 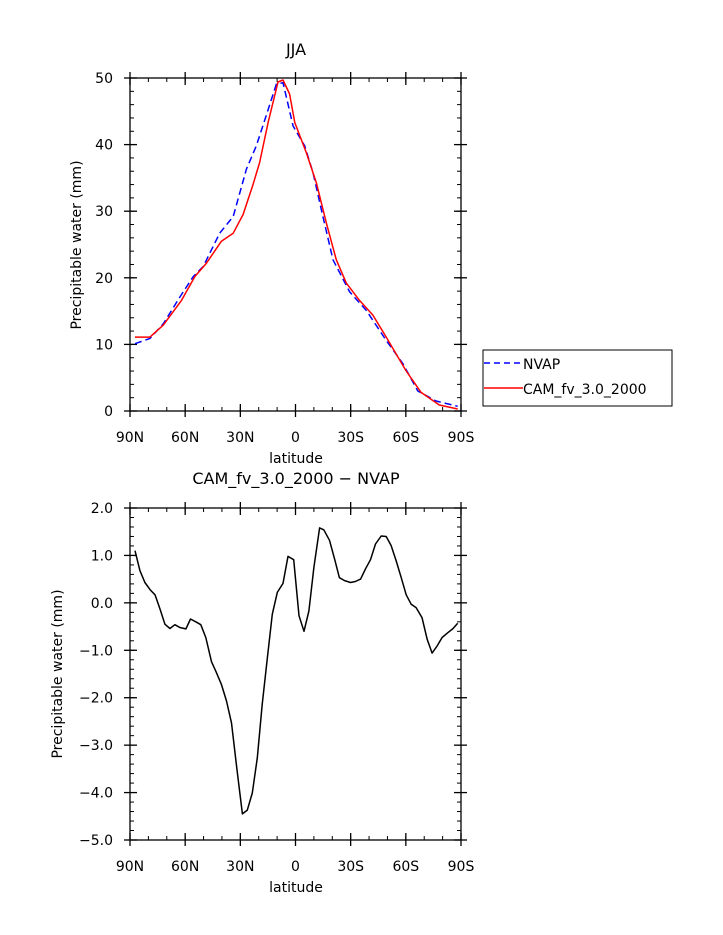 I want to click on legend-box, so click(x=577, y=378).